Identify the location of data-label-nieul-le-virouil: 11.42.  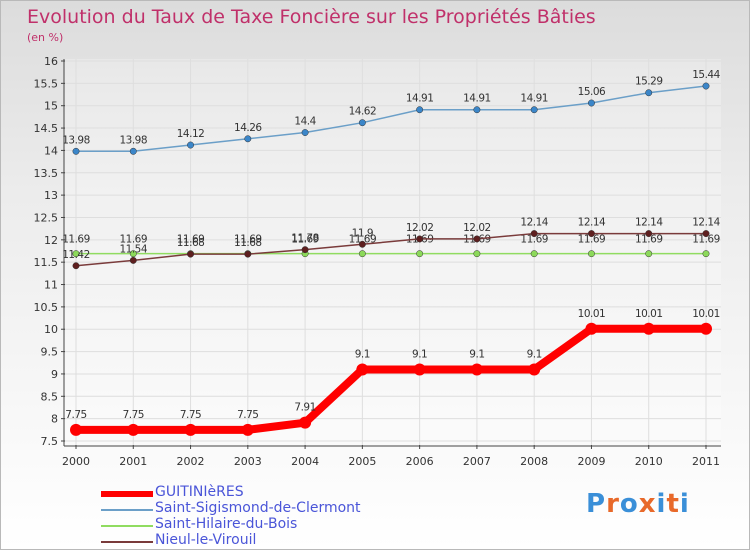
(76, 255).